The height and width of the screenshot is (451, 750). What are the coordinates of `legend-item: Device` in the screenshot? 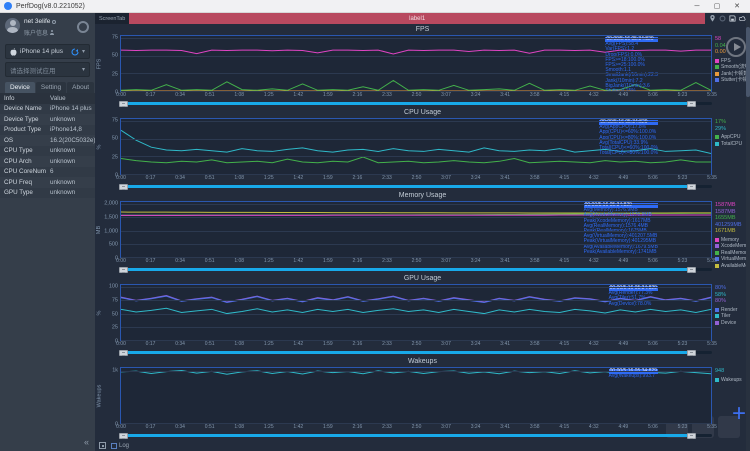 It's located at (732, 323).